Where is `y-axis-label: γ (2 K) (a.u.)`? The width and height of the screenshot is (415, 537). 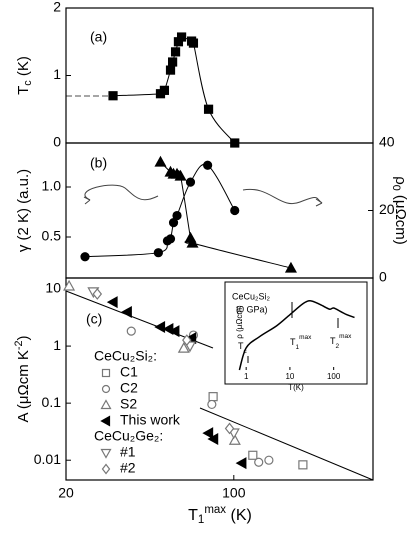
y-axis-label: γ (2 K) (a.u.) is located at coordinates (23, 210).